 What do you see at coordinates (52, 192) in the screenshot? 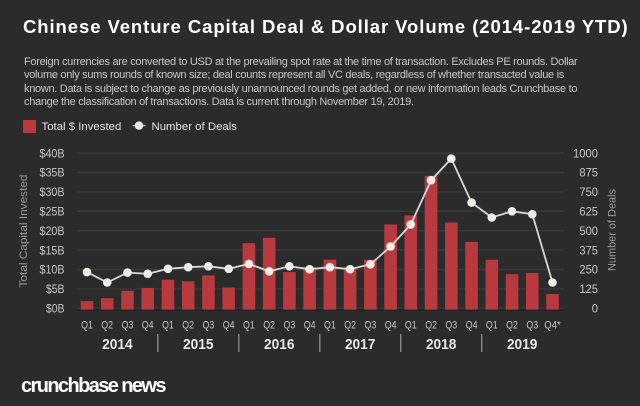
I see `svg-text: $30B` at bounding box center [52, 192].